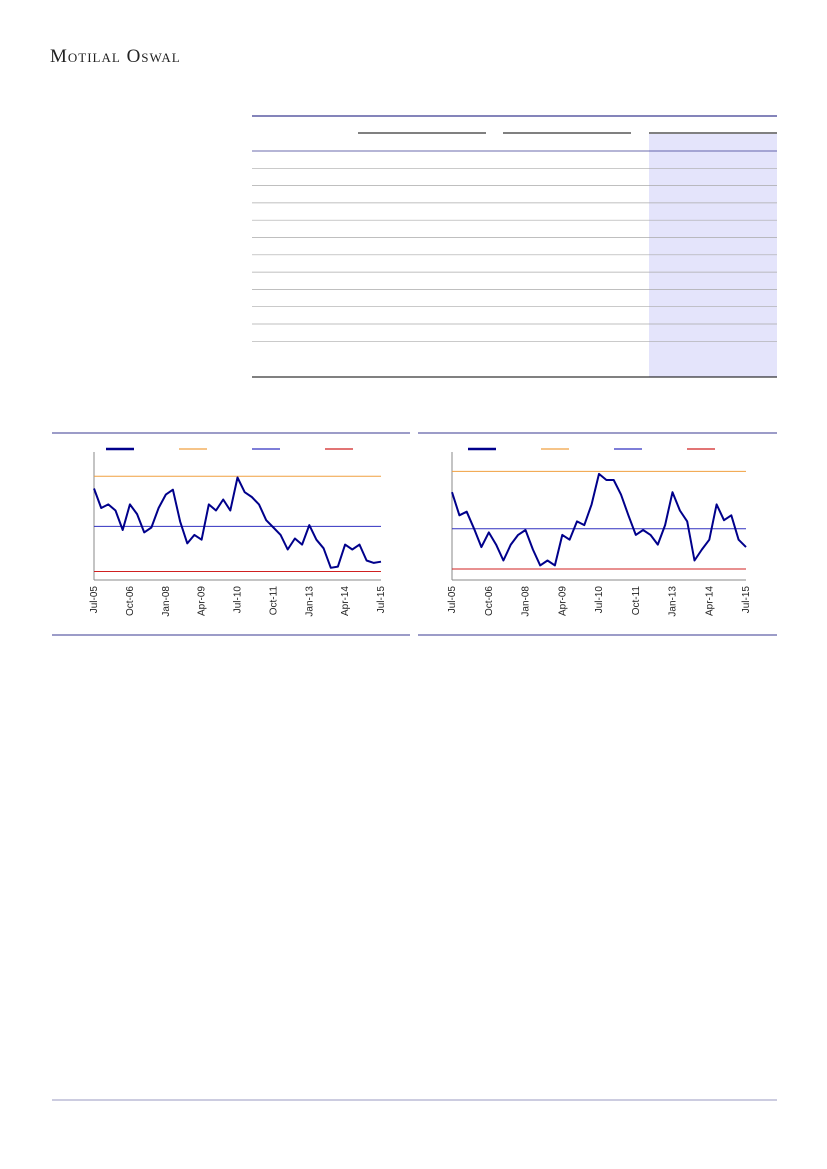 The image size is (827, 1169). What do you see at coordinates (115, 56) in the screenshot?
I see `brand-logo: Motilal Oswal` at bounding box center [115, 56].